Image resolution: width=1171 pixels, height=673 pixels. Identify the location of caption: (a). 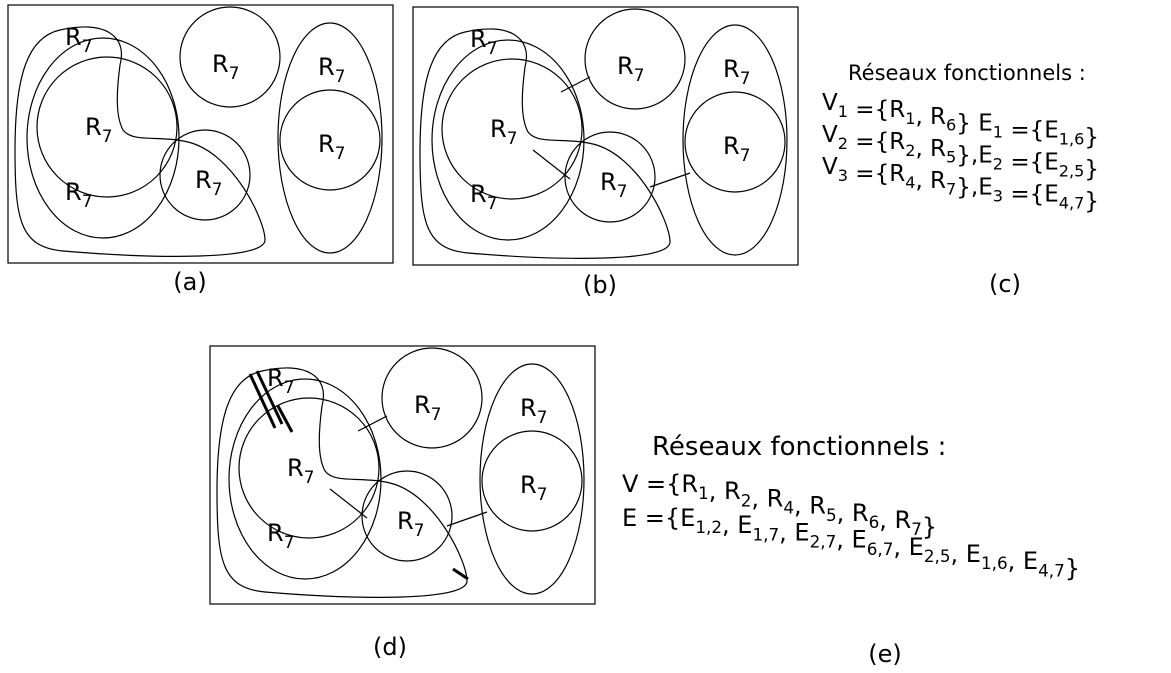
(189, 282).